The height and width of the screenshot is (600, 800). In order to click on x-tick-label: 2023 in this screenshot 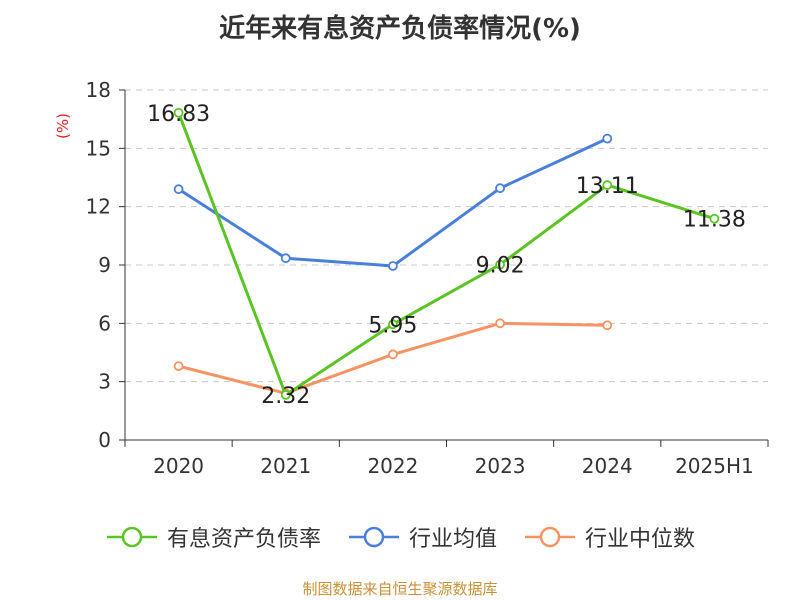, I will do `click(500, 466)`.